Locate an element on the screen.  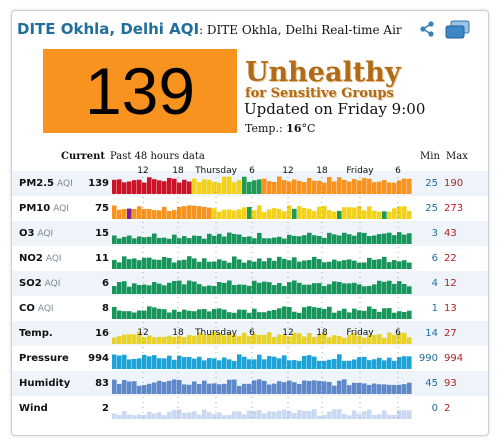
stacked-windows-icon is located at coordinates (458, 30).